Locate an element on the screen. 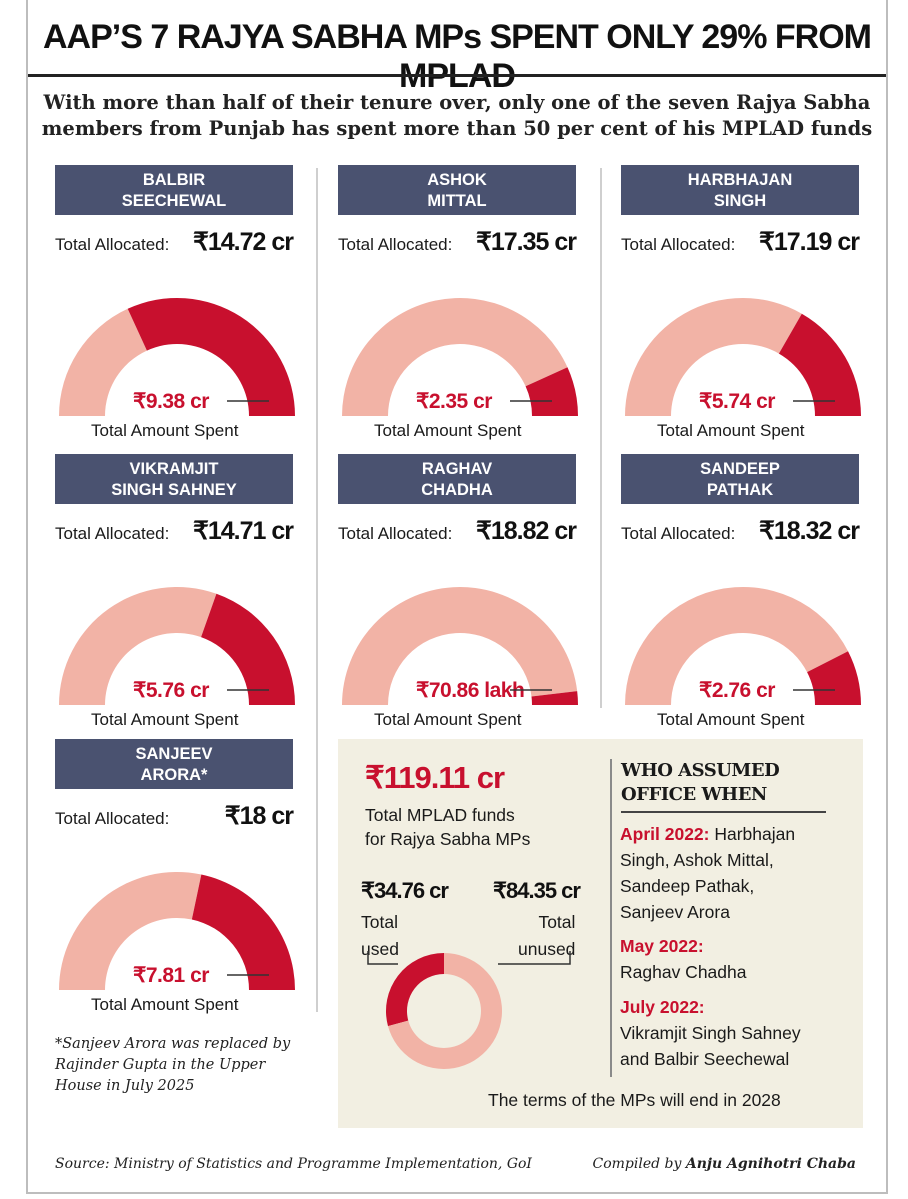  mp-name: VIKRAMJIT SINGH SAHNEY is located at coordinates (174, 479).